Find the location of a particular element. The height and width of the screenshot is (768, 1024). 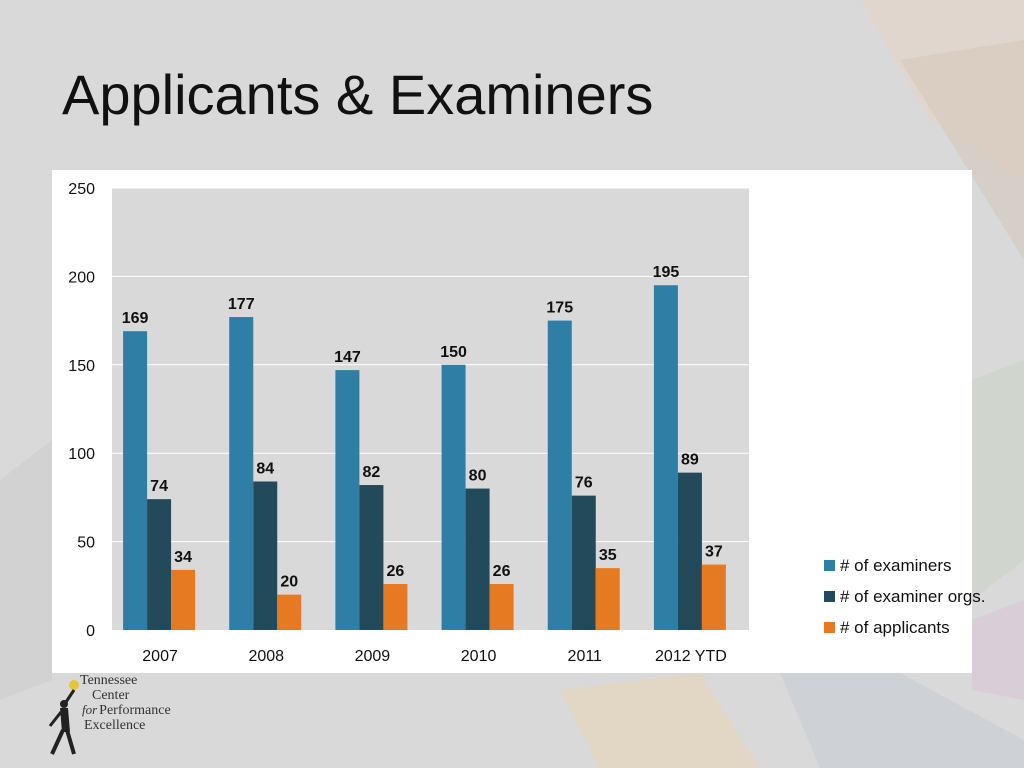

logo-line-performance: for Performance is located at coordinates (125, 710).